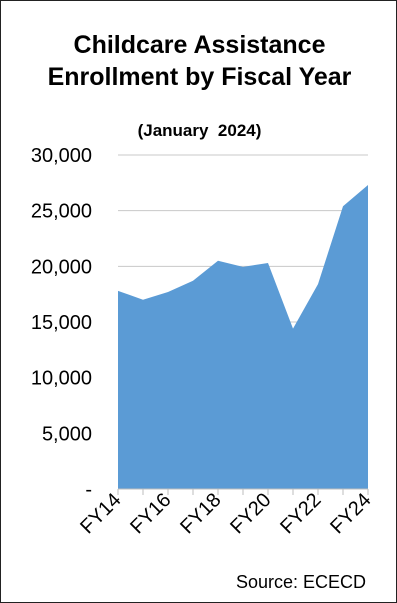 This screenshot has width=397, height=603. Describe the element at coordinates (61, 267) in the screenshot. I see `y-tick-label: 20,000` at that location.